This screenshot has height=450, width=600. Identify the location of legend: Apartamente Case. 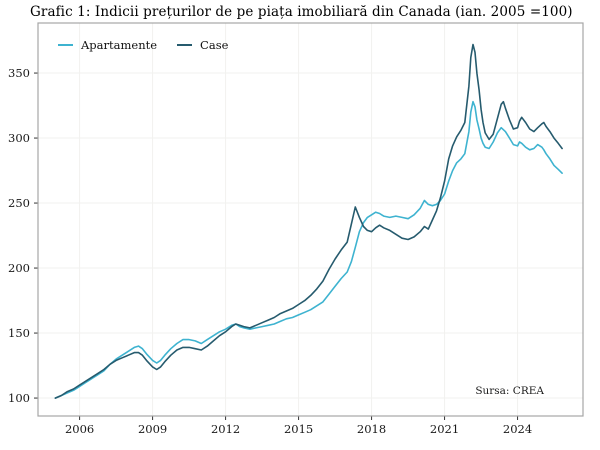
(143, 45).